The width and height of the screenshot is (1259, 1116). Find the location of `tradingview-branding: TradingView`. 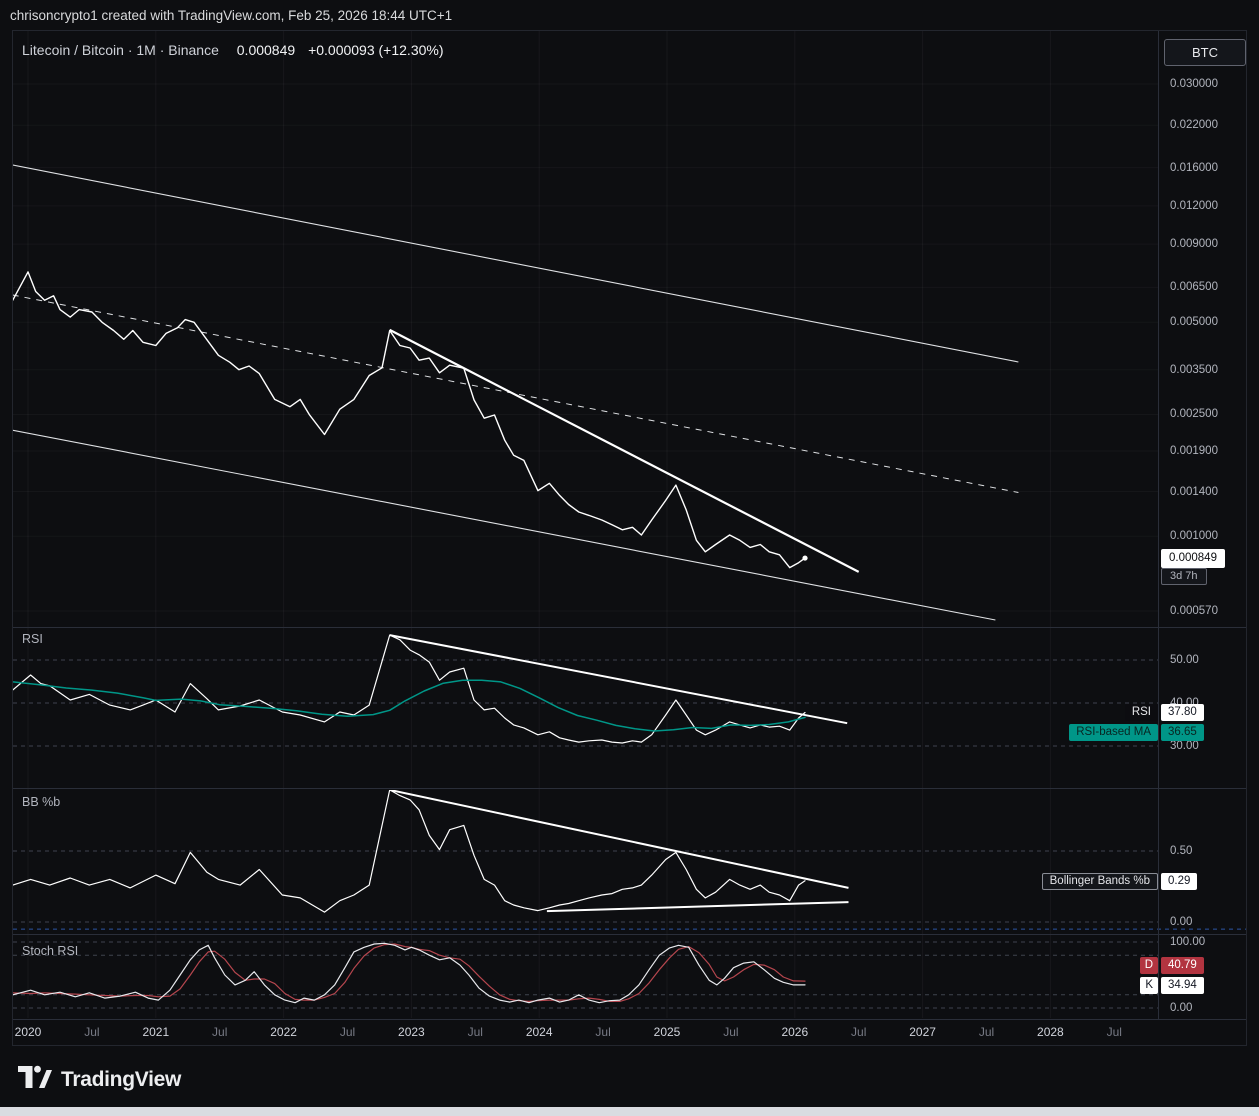

tradingview-branding: TradingView is located at coordinates (99, 1079).